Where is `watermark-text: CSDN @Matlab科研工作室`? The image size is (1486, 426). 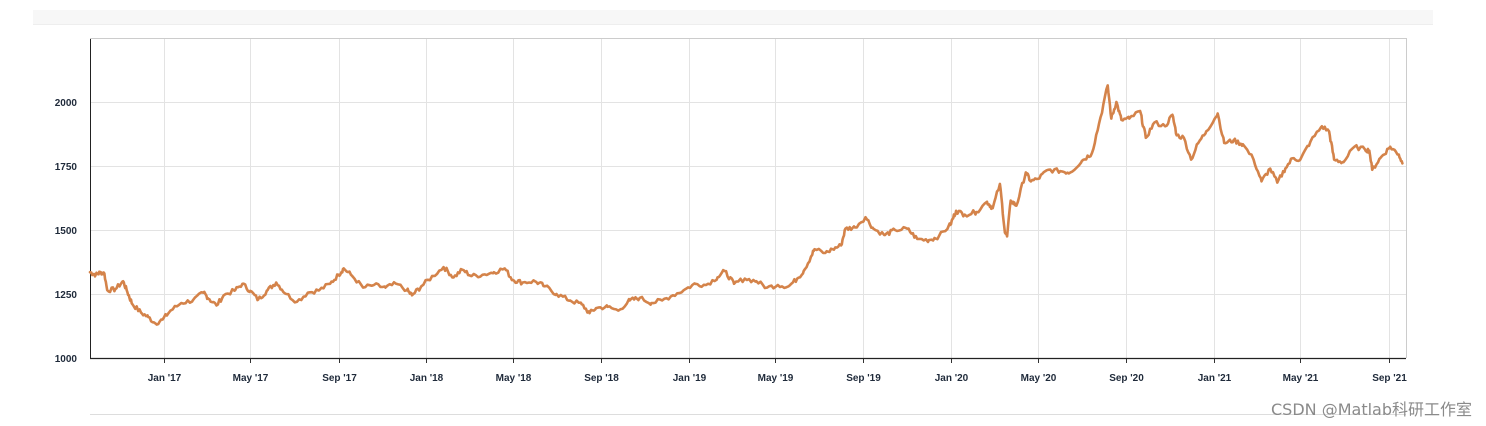
watermark-text: CSDN @Matlab科研工作室 is located at coordinates (1371, 409).